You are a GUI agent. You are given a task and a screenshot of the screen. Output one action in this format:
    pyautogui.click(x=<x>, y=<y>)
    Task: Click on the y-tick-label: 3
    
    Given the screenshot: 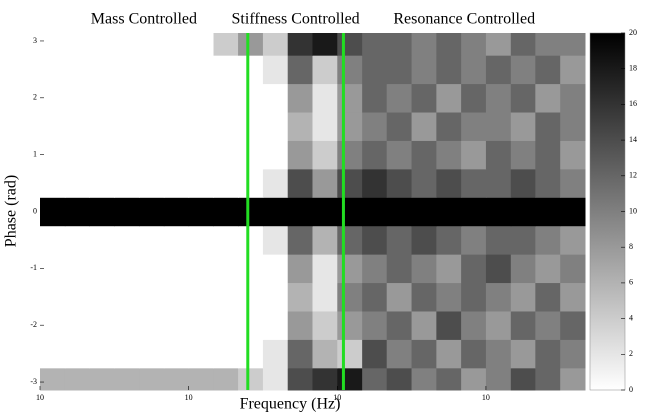 What is the action you would take?
    pyautogui.click(x=35, y=40)
    